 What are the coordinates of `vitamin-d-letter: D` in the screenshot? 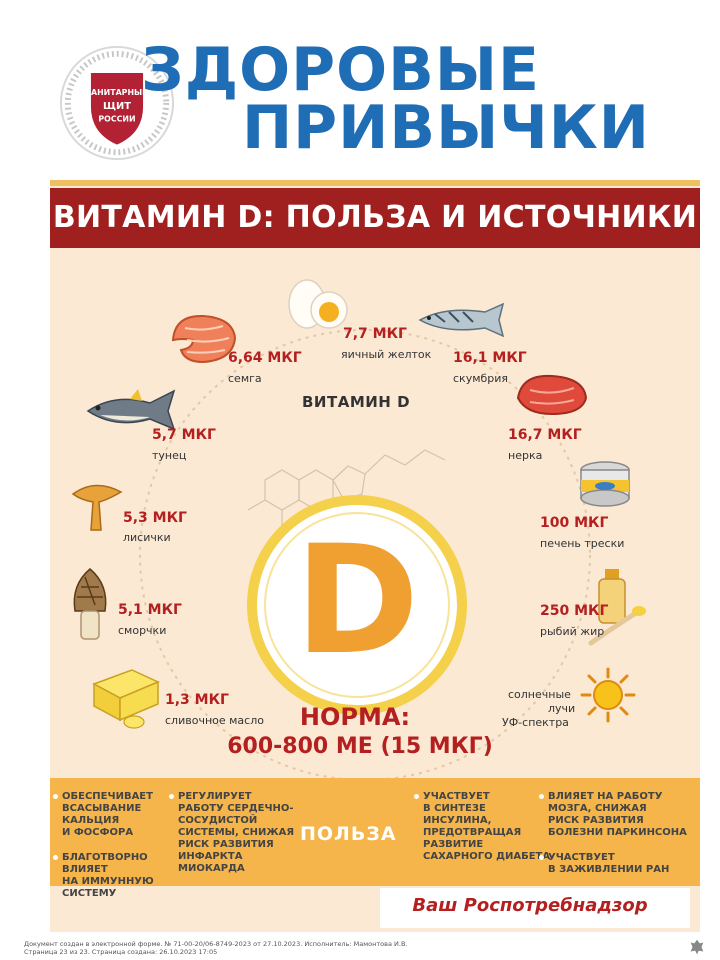 It's located at (357, 601).